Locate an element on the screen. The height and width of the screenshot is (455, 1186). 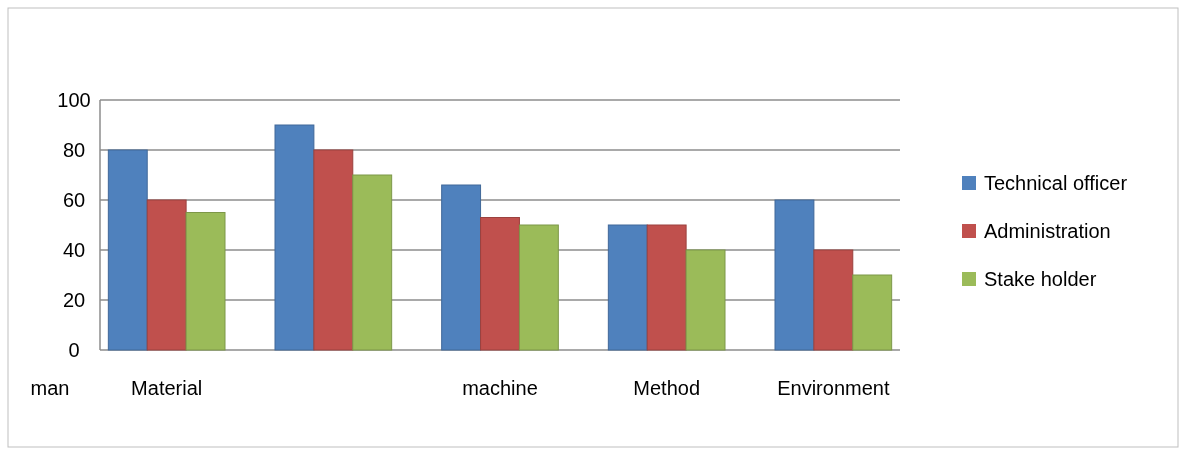
y-tick-label: 100 is located at coordinates (74, 100).